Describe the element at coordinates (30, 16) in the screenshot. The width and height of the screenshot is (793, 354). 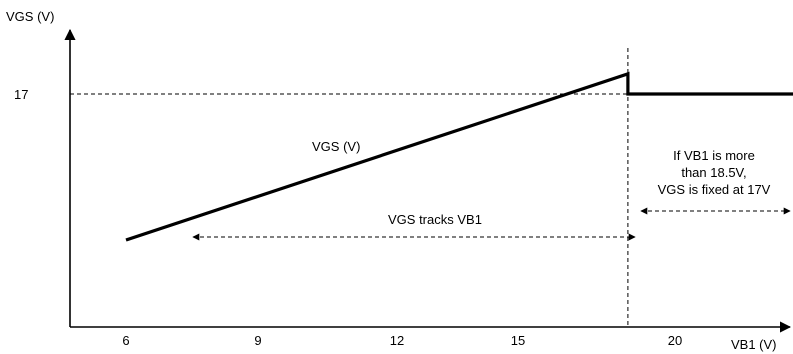
I see `y-axis-label: VGS (V)` at that location.